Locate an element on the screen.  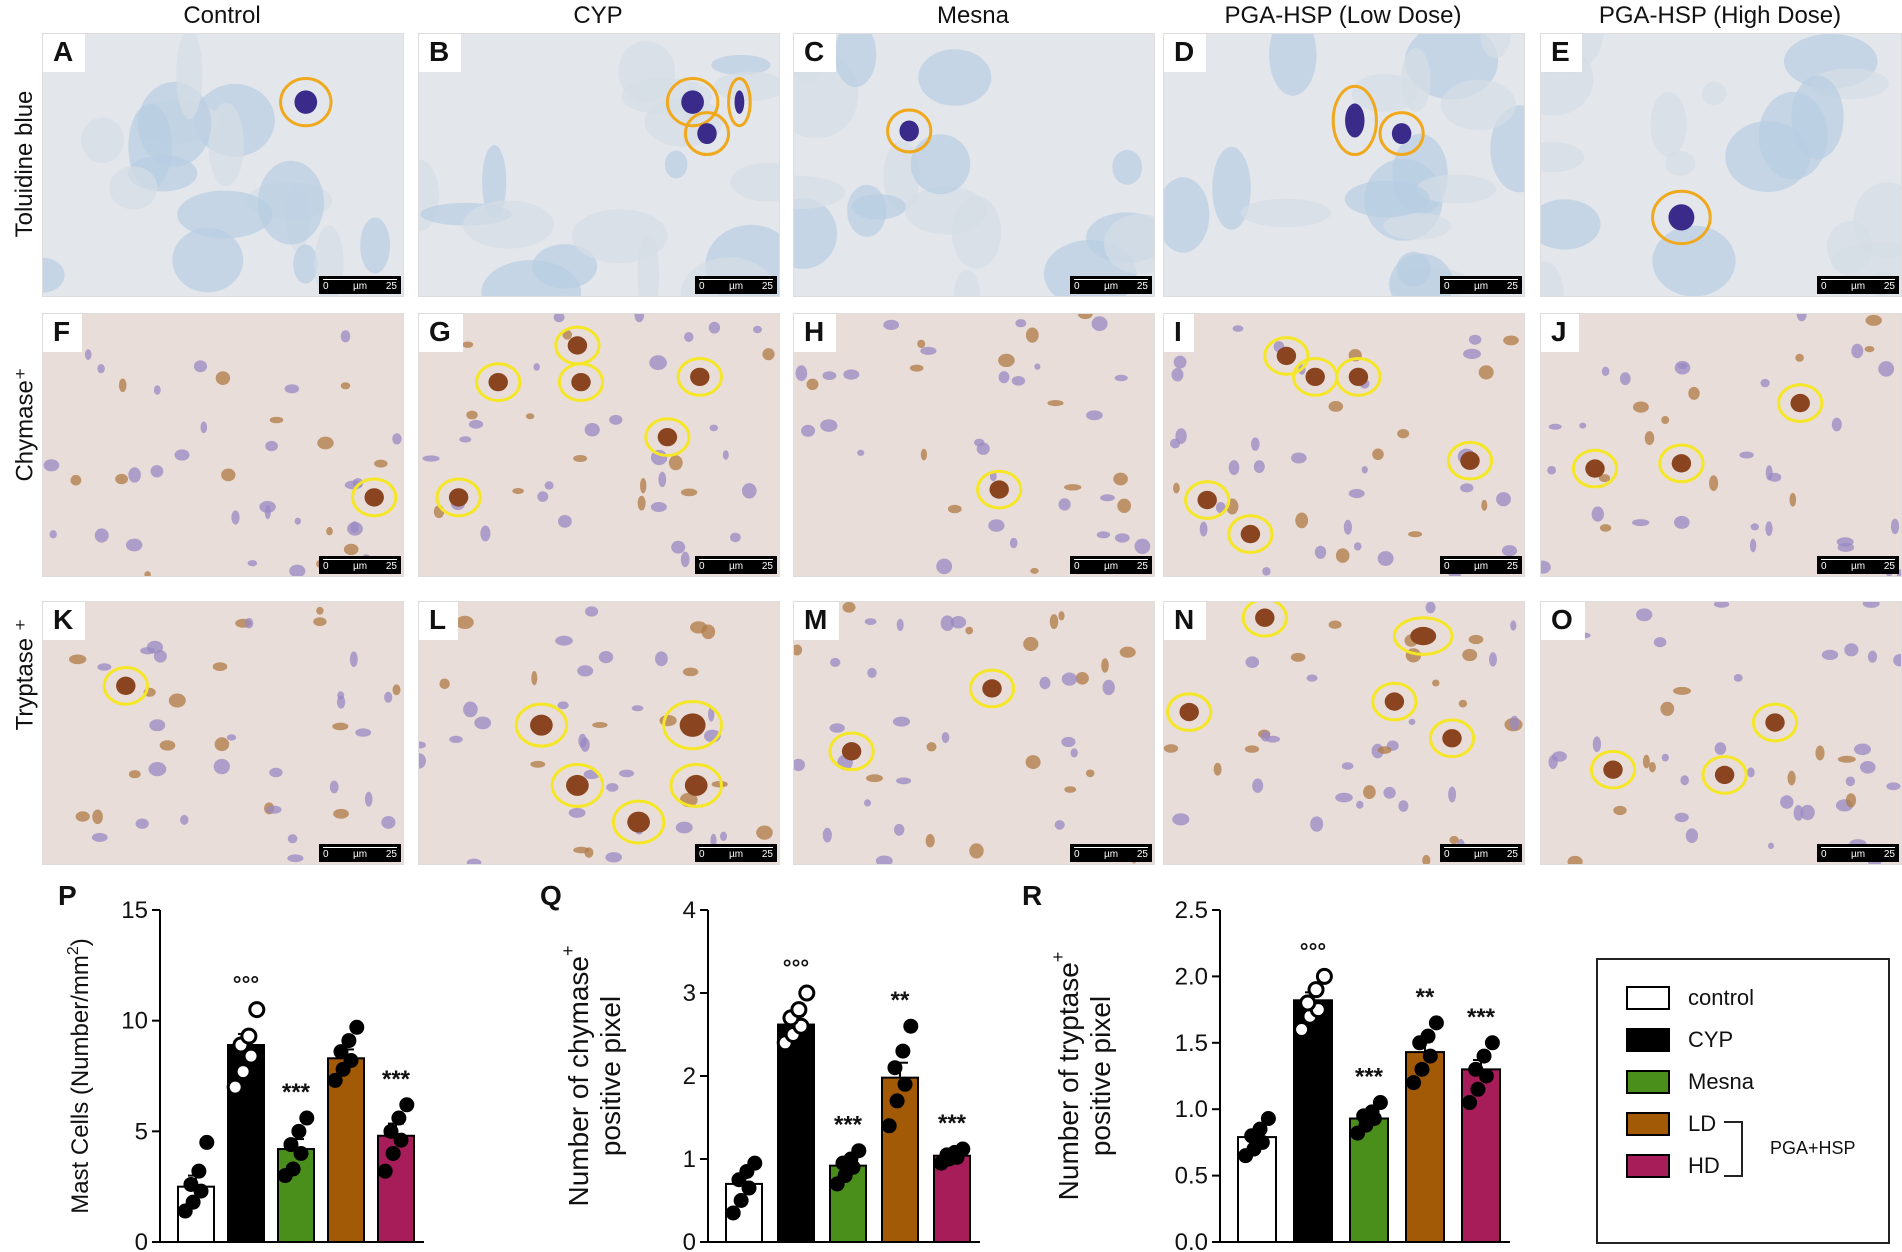
micrograph-panel-k: K 0 µm 25 is located at coordinates (223, 733).